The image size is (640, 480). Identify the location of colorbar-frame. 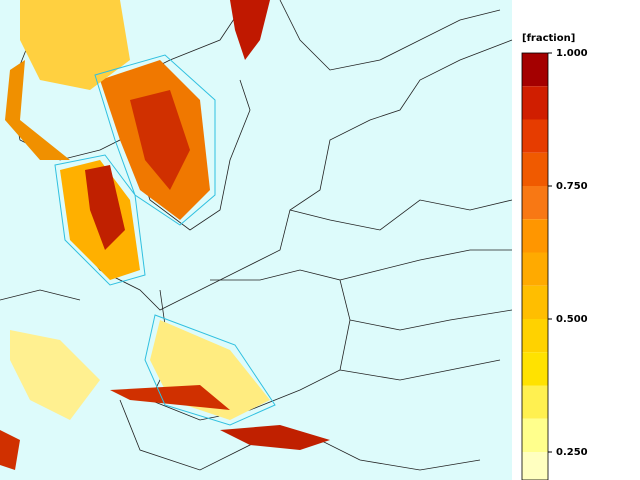
(535, 266).